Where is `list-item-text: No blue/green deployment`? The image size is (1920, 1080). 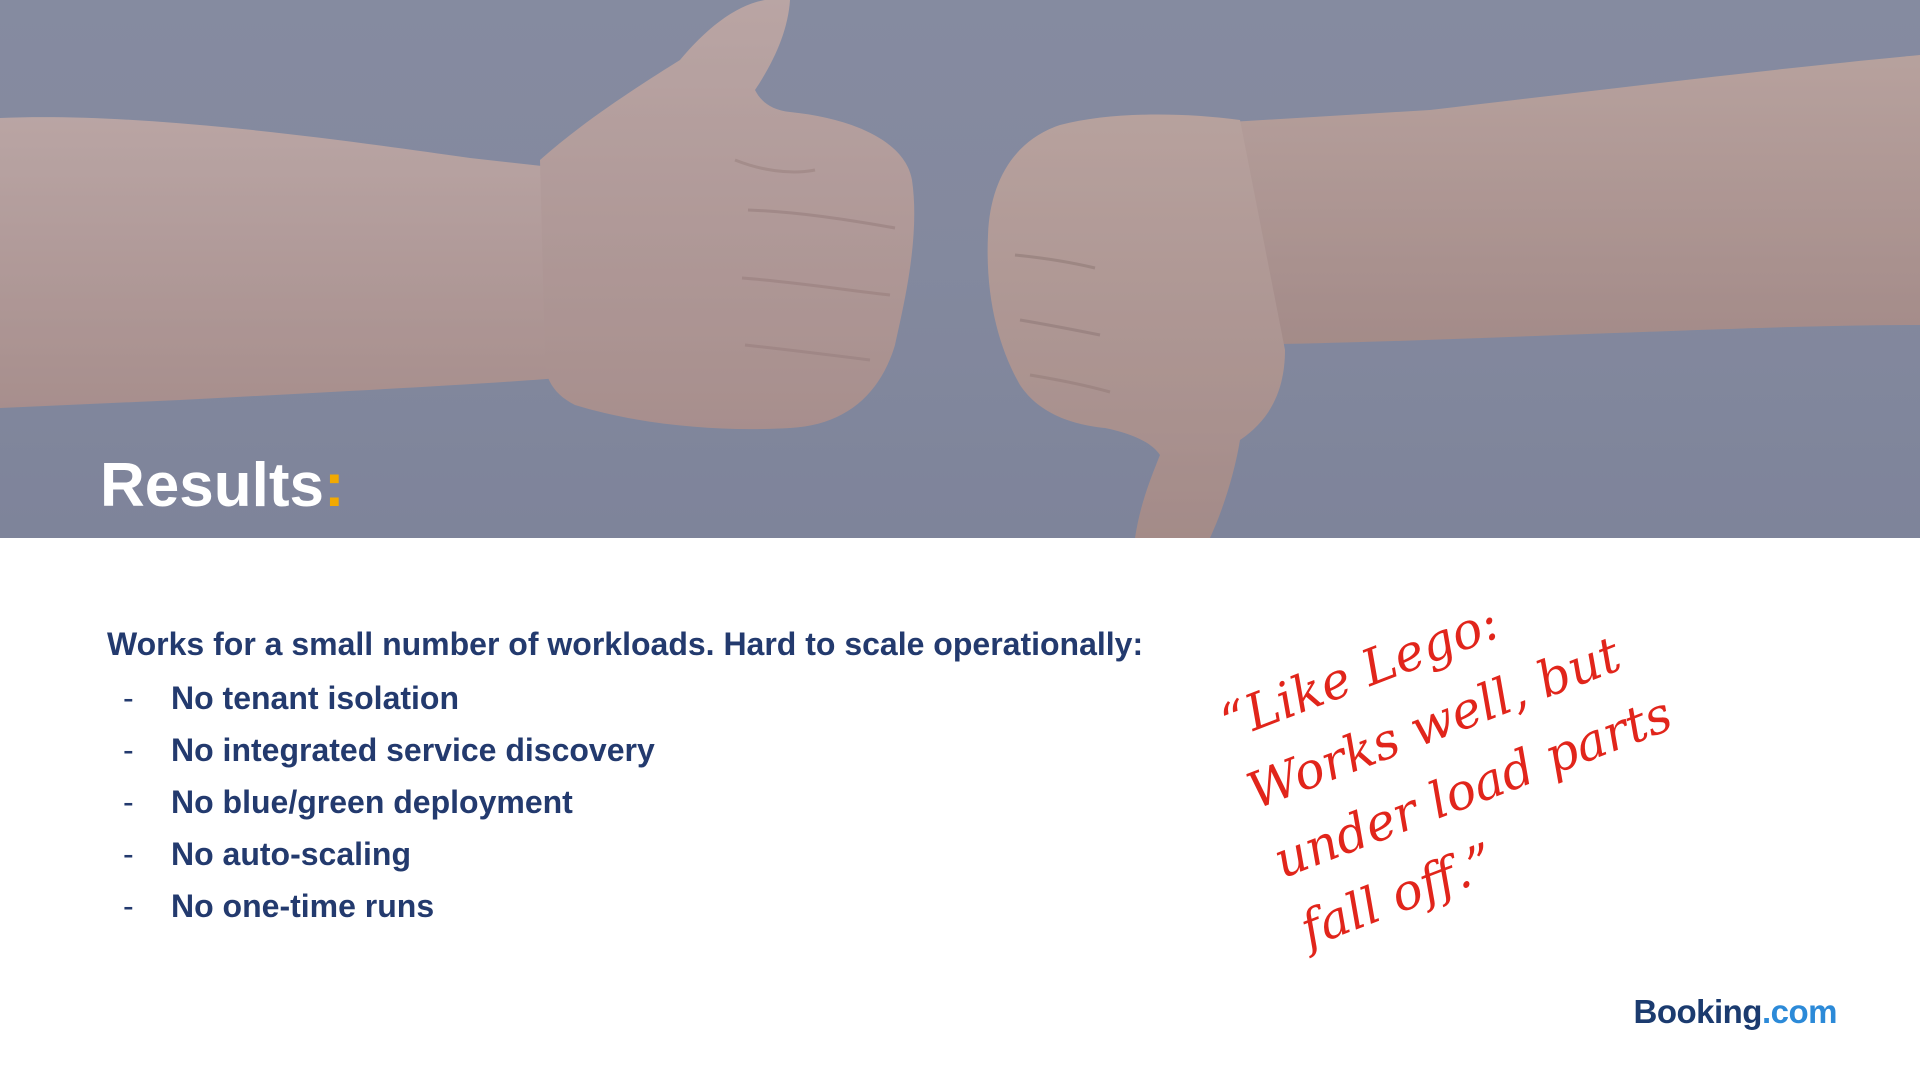 list-item-text: No blue/green deployment is located at coordinates (372, 802).